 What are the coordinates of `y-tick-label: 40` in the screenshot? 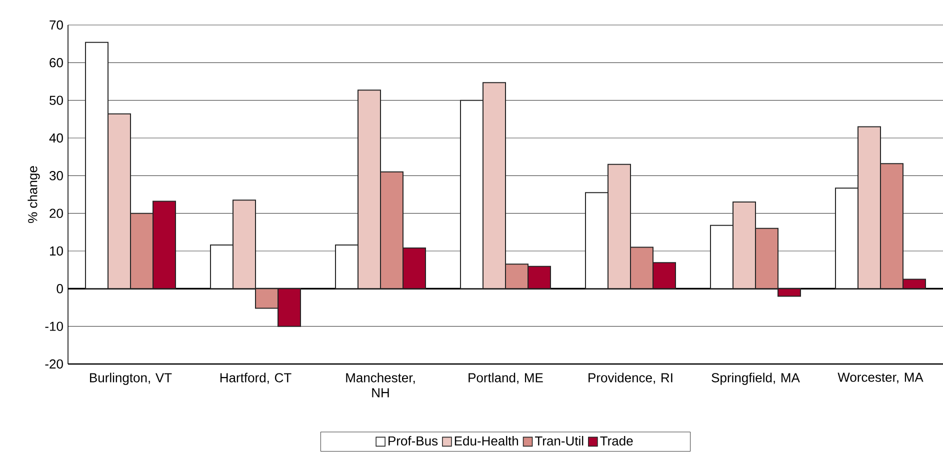 It's located at (56, 138).